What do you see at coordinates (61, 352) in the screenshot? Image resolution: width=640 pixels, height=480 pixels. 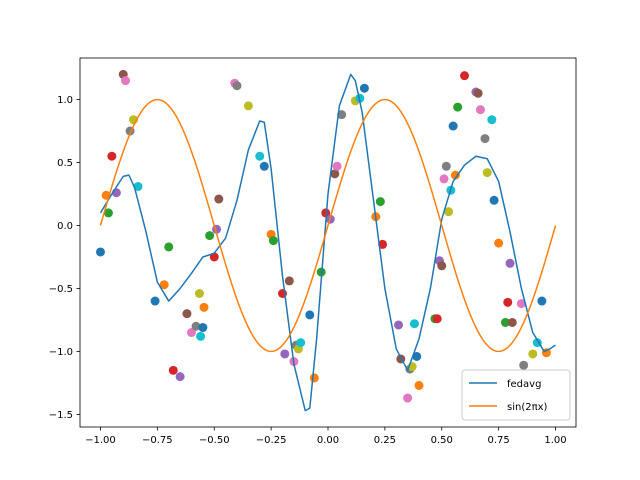 I see `y-tick-label: −1.0` at bounding box center [61, 352].